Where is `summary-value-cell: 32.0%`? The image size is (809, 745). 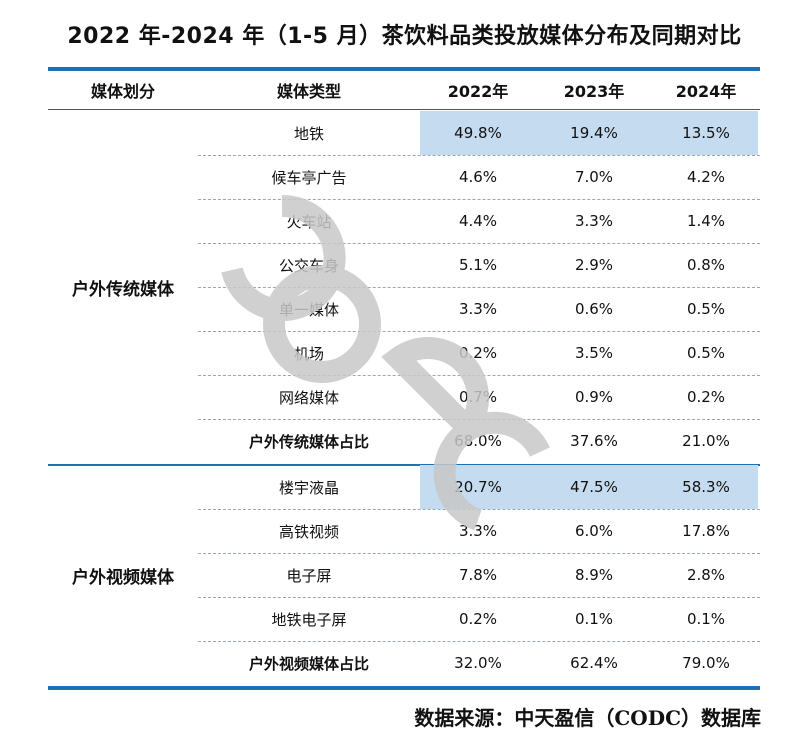
summary-value-cell: 32.0% is located at coordinates (478, 663).